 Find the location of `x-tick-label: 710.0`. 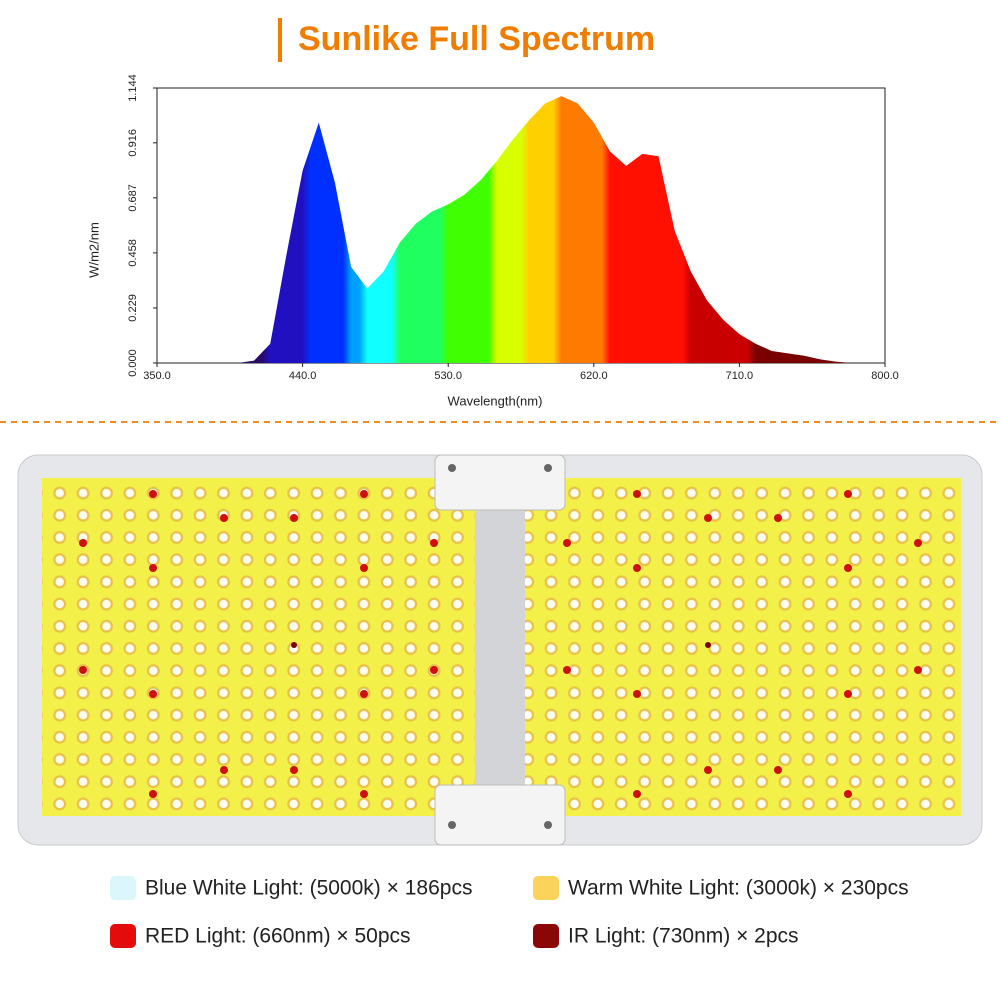

x-tick-label: 710.0 is located at coordinates (740, 376).